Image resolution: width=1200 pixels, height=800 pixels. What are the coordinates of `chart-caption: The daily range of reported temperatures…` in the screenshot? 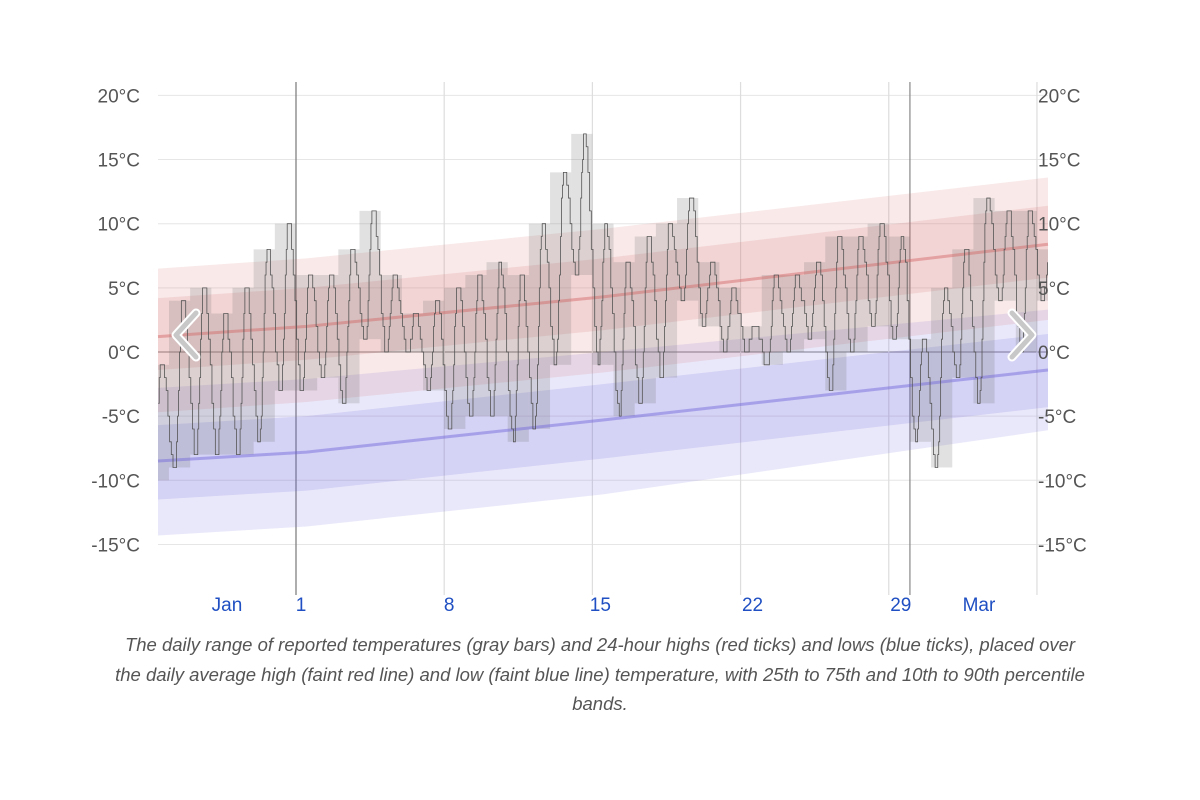 It's located at (600, 674).